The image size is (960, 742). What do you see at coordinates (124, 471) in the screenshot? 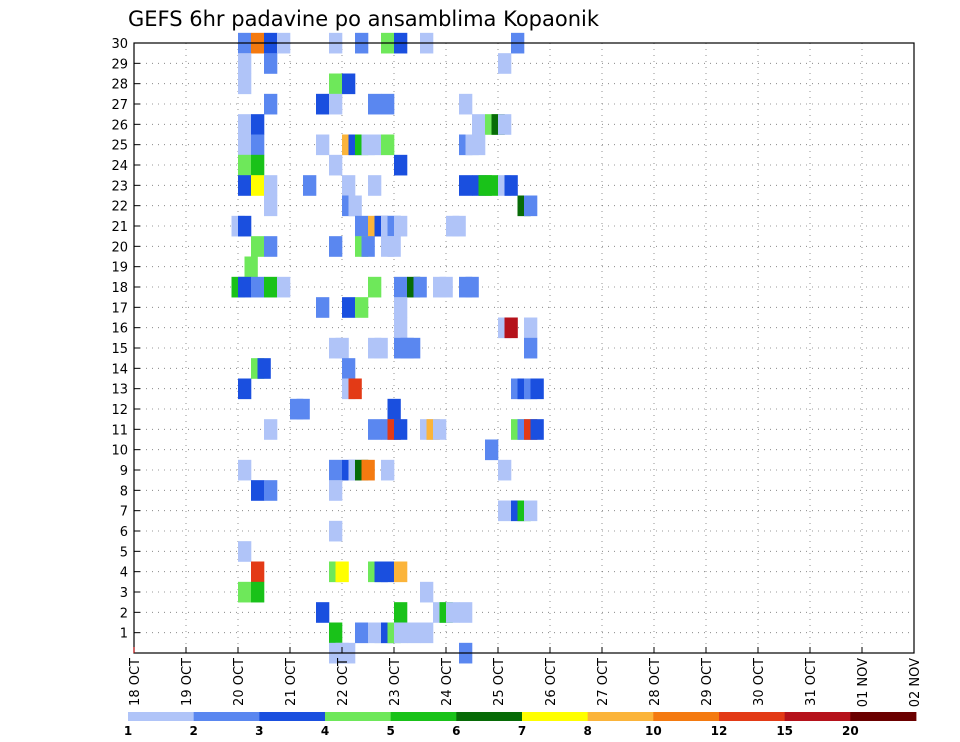
I see `y-tick-label: 9` at bounding box center [124, 471].